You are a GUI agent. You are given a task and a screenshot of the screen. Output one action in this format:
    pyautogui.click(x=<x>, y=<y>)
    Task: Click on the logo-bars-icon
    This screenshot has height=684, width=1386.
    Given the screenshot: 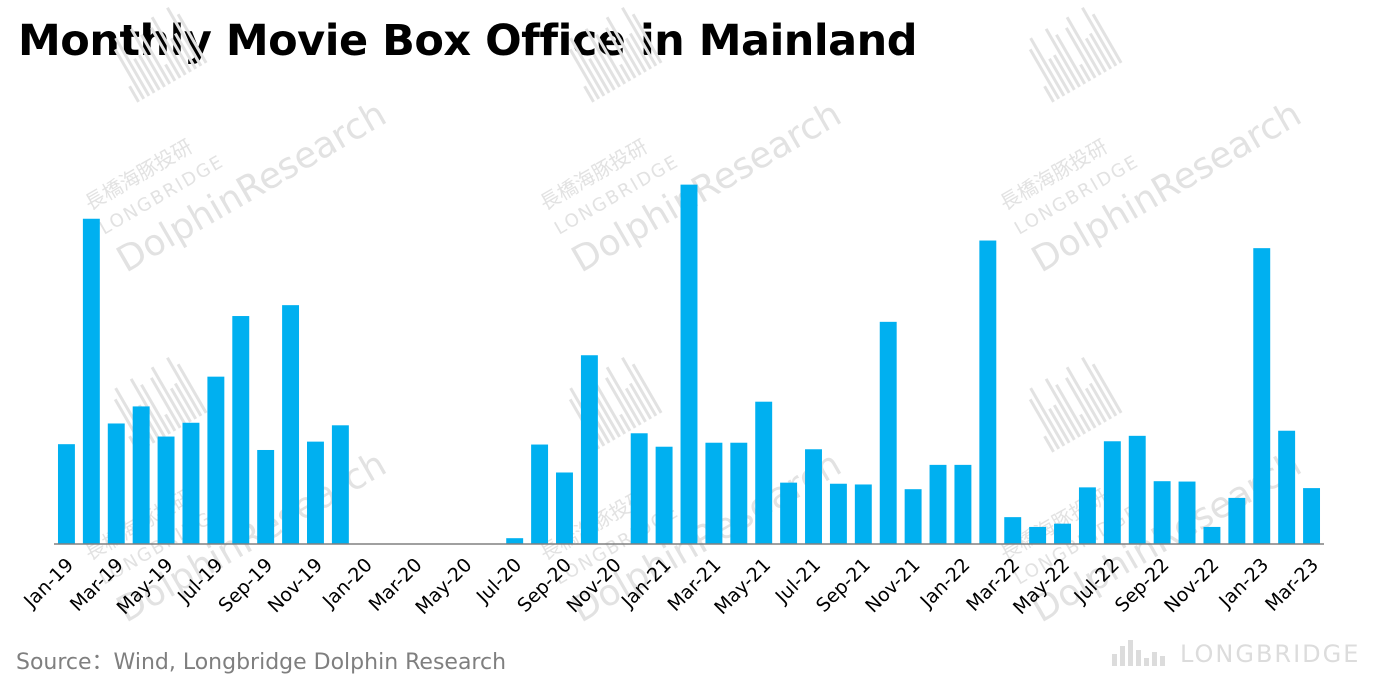 What is the action you would take?
    pyautogui.click(x=1138, y=653)
    